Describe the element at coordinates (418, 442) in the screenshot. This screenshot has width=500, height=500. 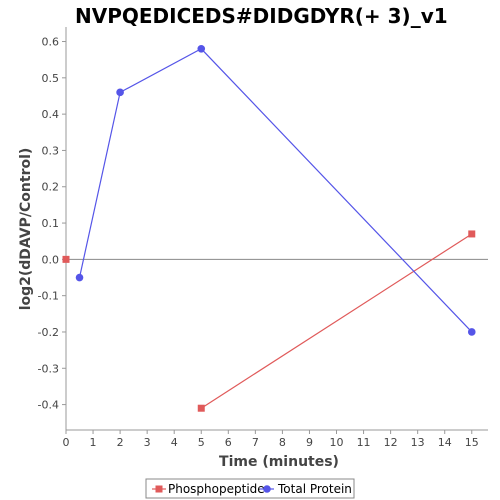
I see `x-tick-label: 13` at that location.